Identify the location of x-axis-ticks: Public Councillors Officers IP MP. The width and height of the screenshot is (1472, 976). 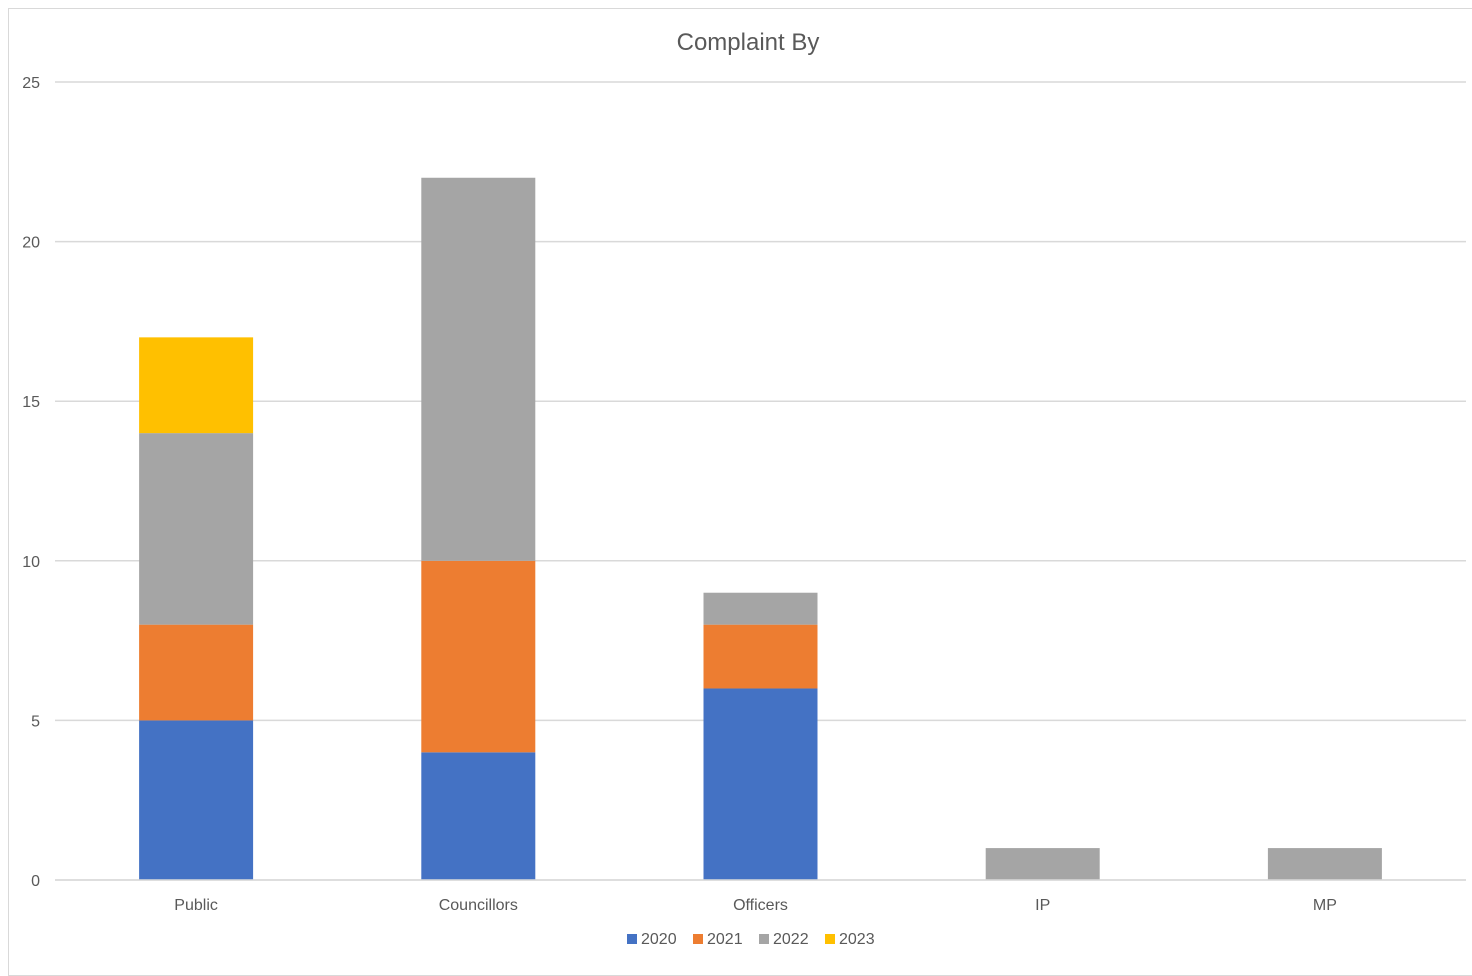
(755, 905).